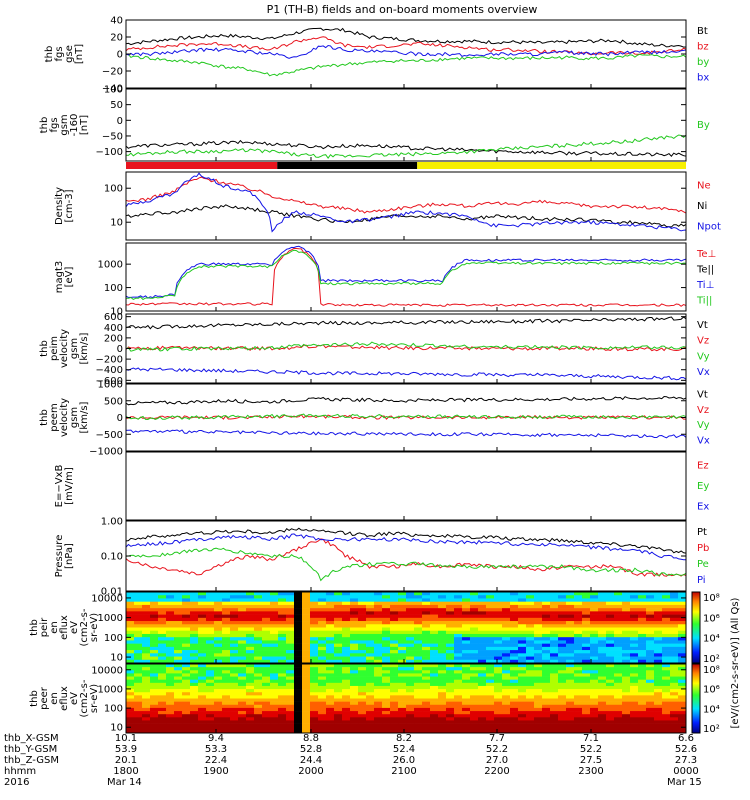 This screenshot has height=800, width=750. I want to click on y-tick-label: 20, so click(116, 38).